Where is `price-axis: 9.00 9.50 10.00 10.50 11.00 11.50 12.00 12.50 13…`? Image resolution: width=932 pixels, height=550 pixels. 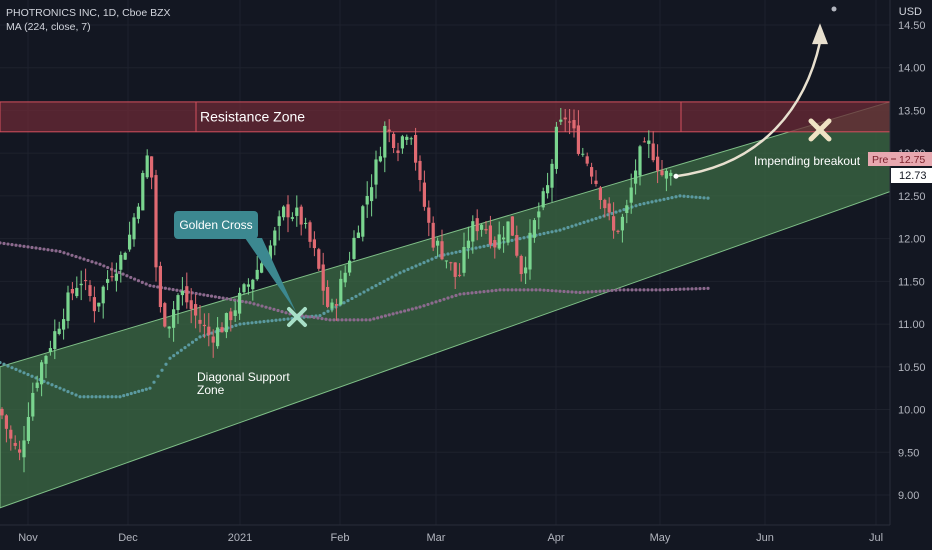
price-axis: 9.00 9.50 10.00 10.50 11.00 11.50 12.00 12.50 13… is located at coordinates (900, 275).